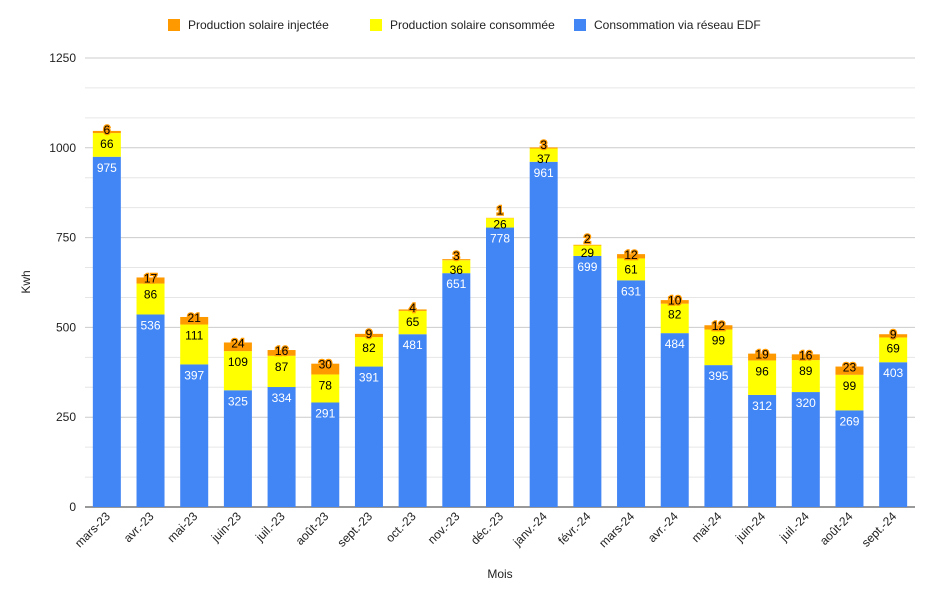 The width and height of the screenshot is (935, 600). What do you see at coordinates (456, 284) in the screenshot?
I see `data-label: 651` at bounding box center [456, 284].